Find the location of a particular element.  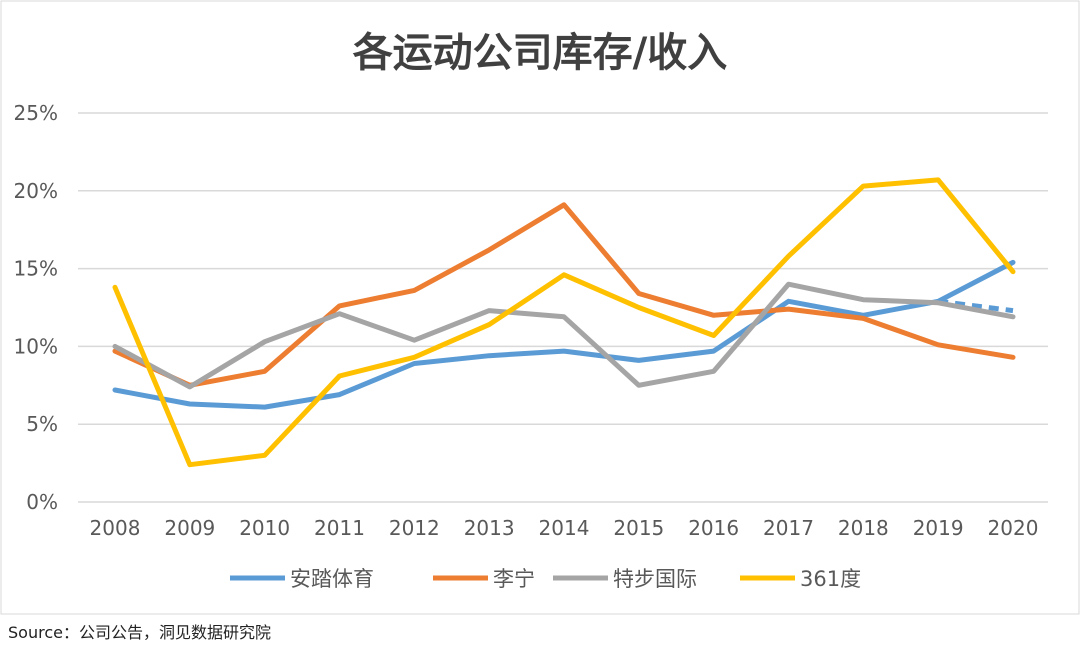

legend-label: 361度 is located at coordinates (830, 579).